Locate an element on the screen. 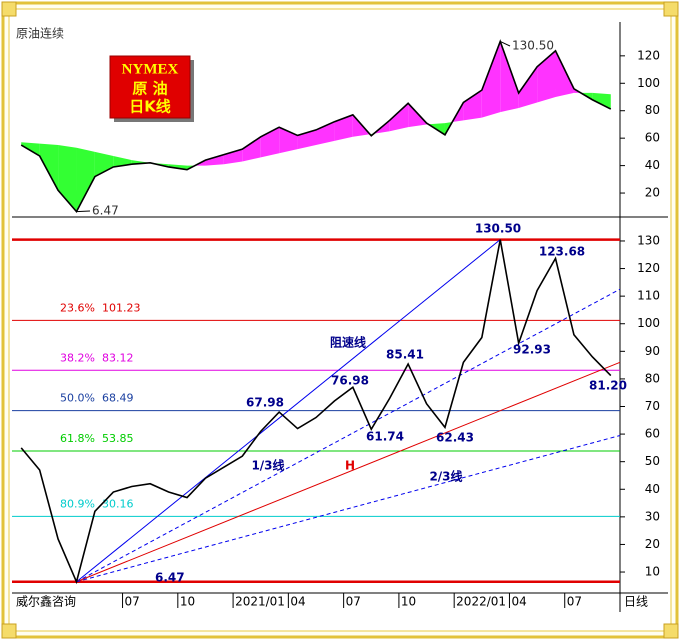 The width and height of the screenshot is (680, 640). value-label: 67.98 is located at coordinates (265, 403).